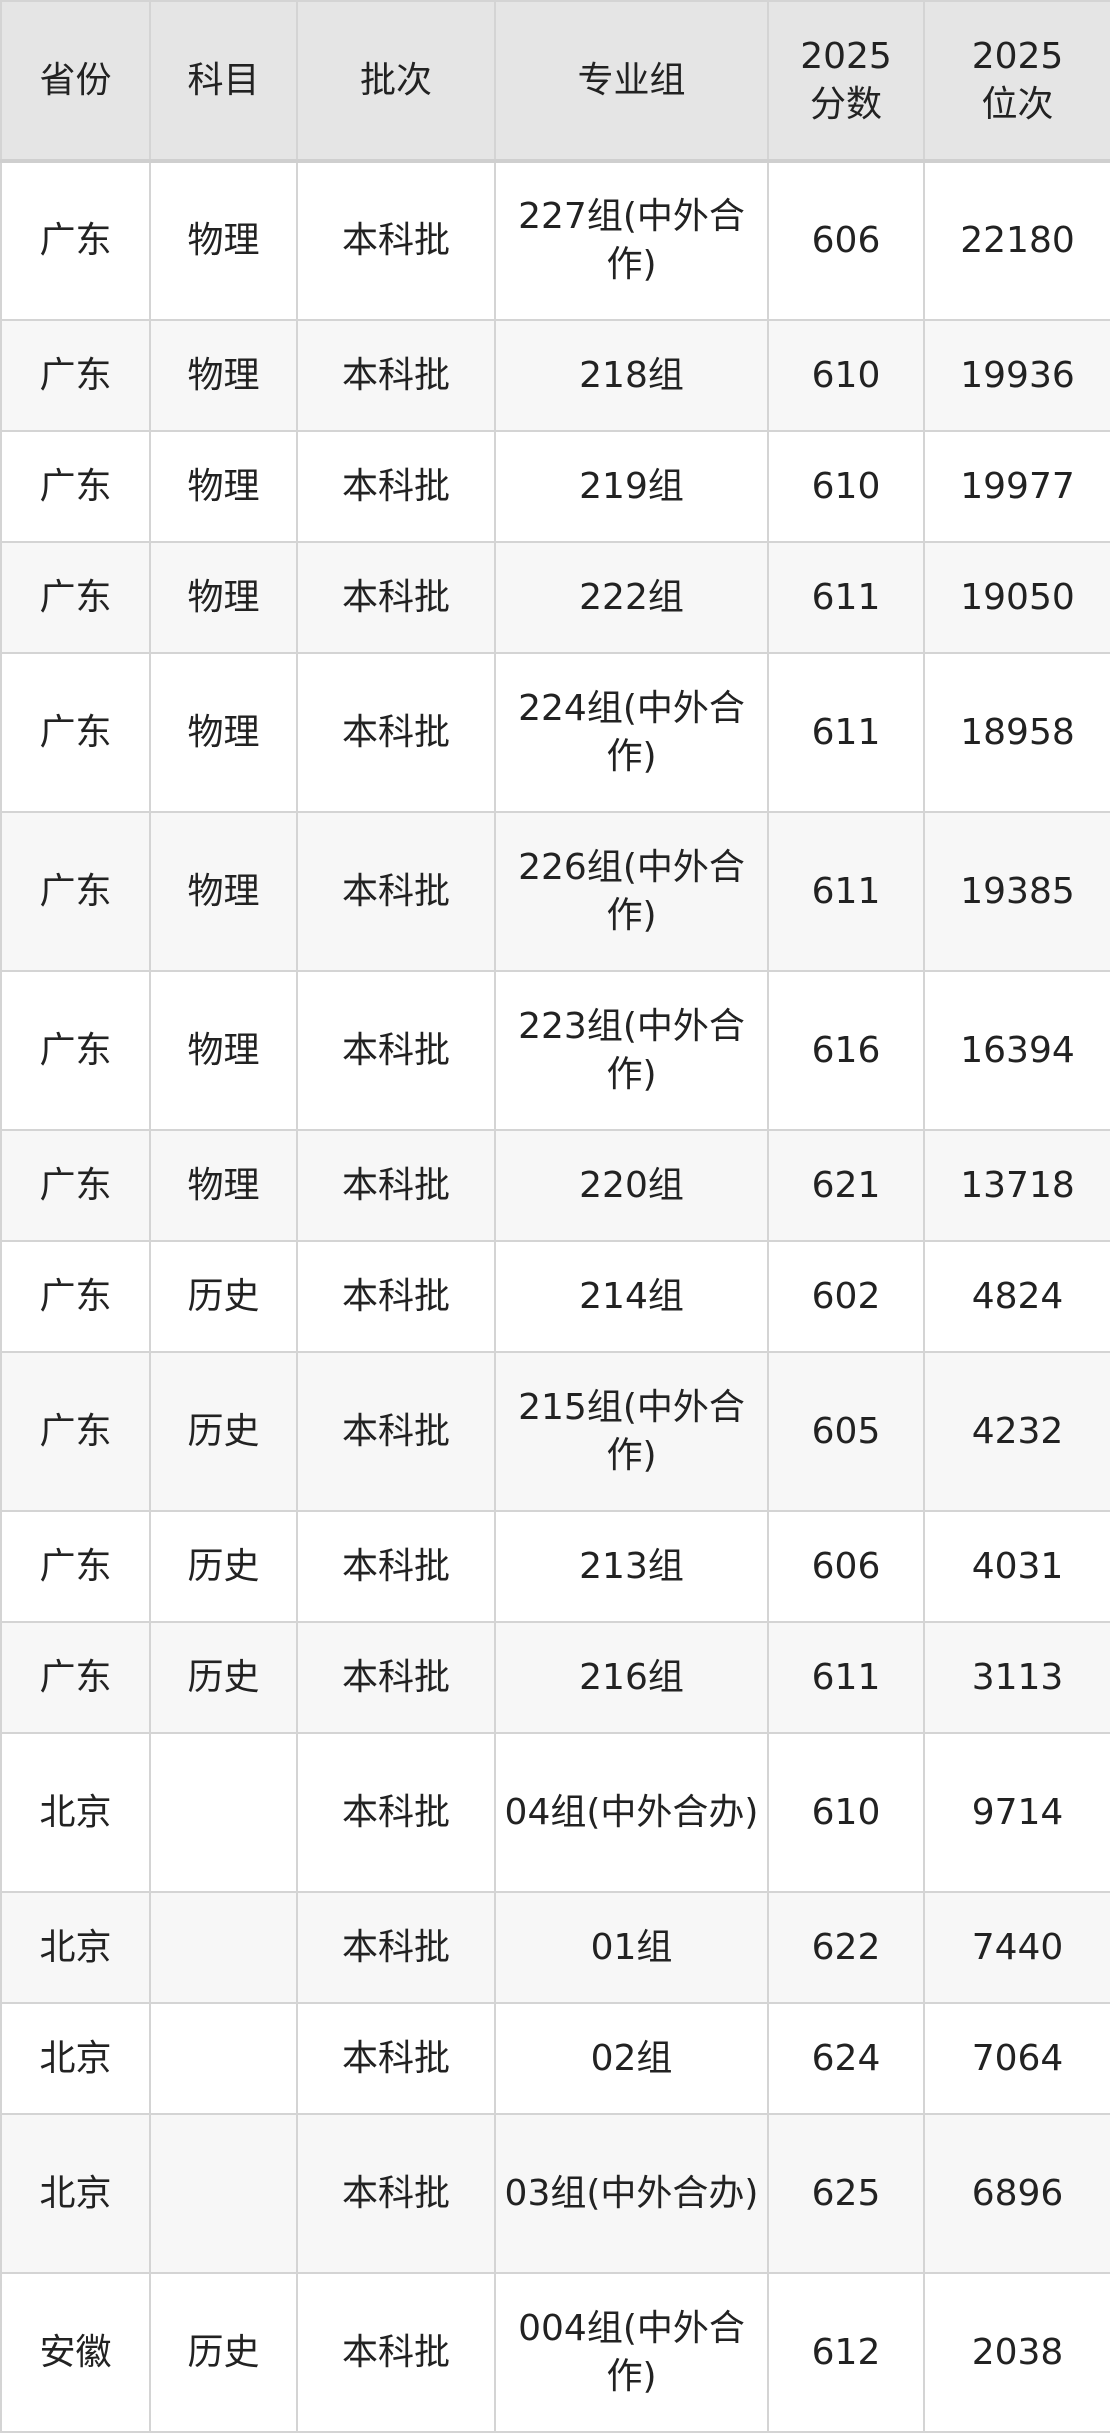  I want to click on cell-group: 226组(中外合作), so click(631, 891).